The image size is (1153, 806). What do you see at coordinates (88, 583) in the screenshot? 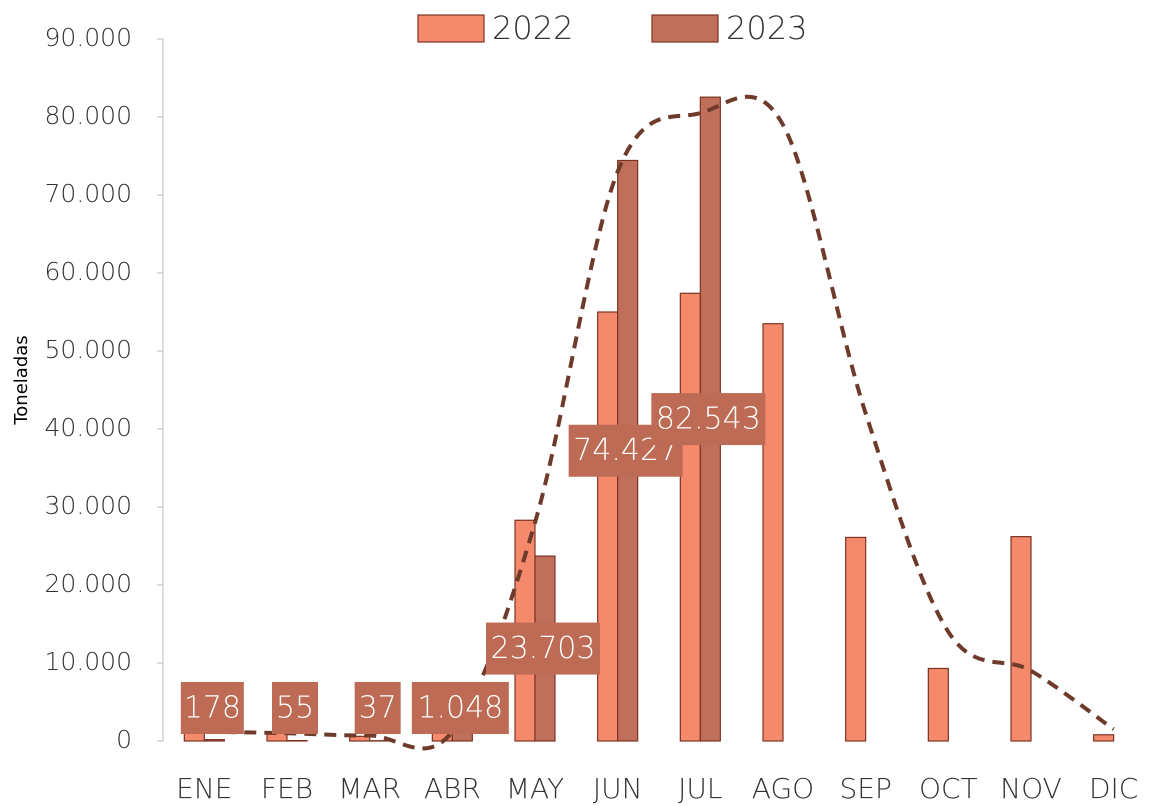
I see `y-tick-label: 20.000` at bounding box center [88, 583].